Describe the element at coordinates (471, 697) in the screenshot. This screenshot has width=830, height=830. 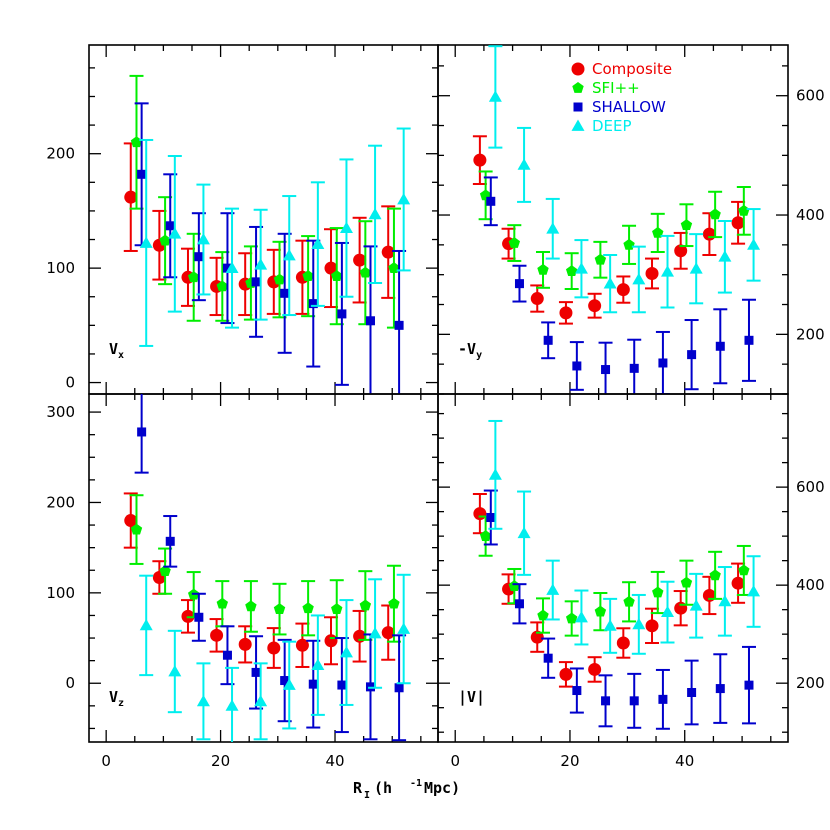
I see `panel-label: |V|` at that location.